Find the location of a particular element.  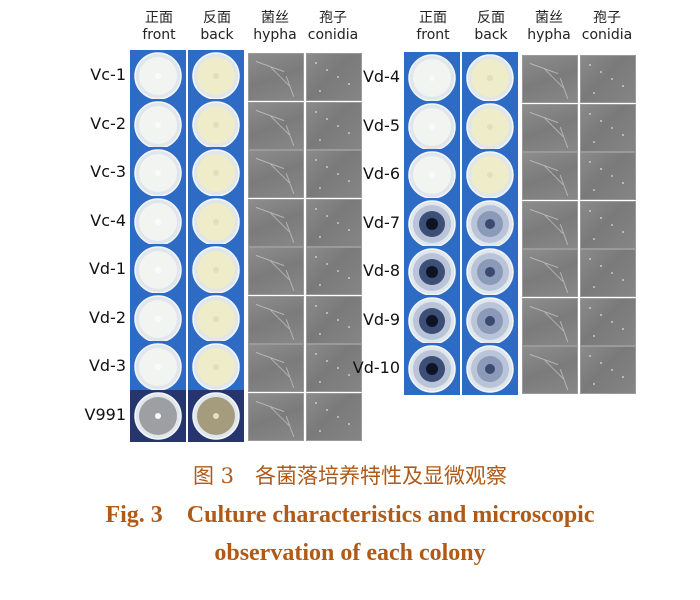

right-header-conidia: 孢子 conidia is located at coordinates (607, 27).